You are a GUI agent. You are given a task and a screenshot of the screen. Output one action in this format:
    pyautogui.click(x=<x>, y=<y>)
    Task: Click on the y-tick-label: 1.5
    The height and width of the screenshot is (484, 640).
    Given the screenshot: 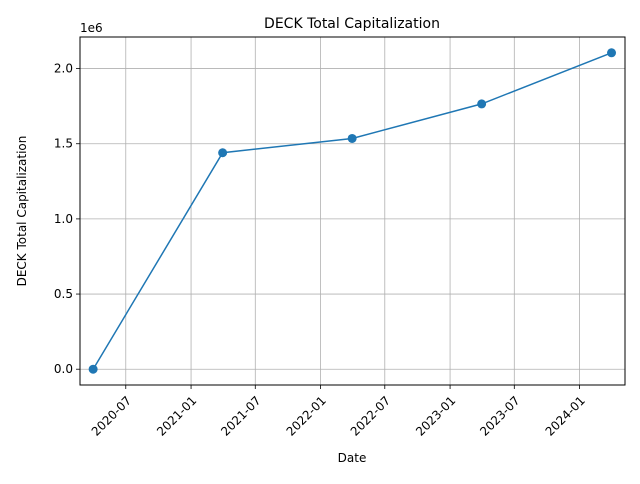 What is the action you would take?
    pyautogui.click(x=63, y=144)
    